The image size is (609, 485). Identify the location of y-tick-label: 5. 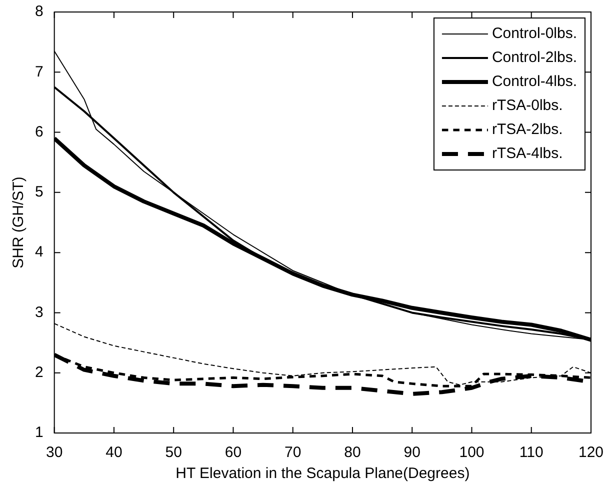
(39, 192).